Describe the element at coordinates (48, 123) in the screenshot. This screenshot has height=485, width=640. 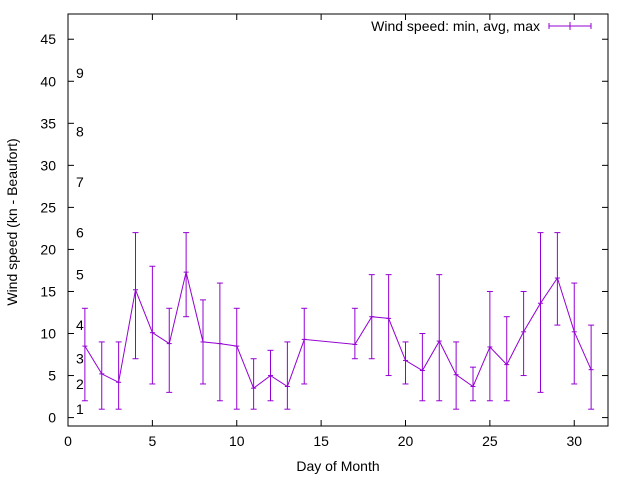
I see `y-tick-label: 35` at that location.